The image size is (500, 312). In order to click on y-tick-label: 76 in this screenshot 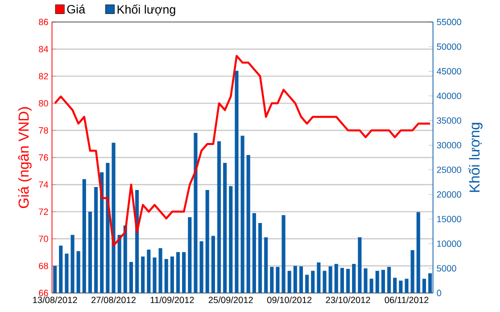, I will do `click(43, 157)`.